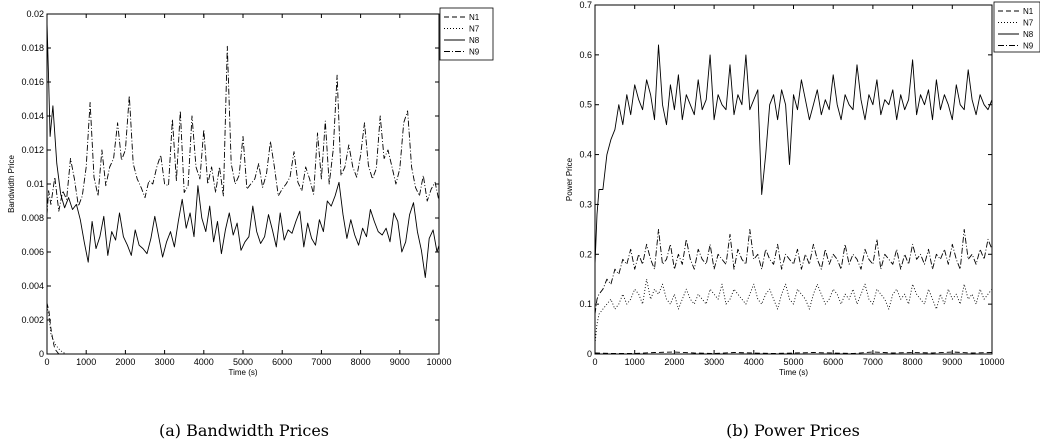 This screenshot has width=1040, height=446. I want to click on y-tick-label: 0.4, so click(585, 155).